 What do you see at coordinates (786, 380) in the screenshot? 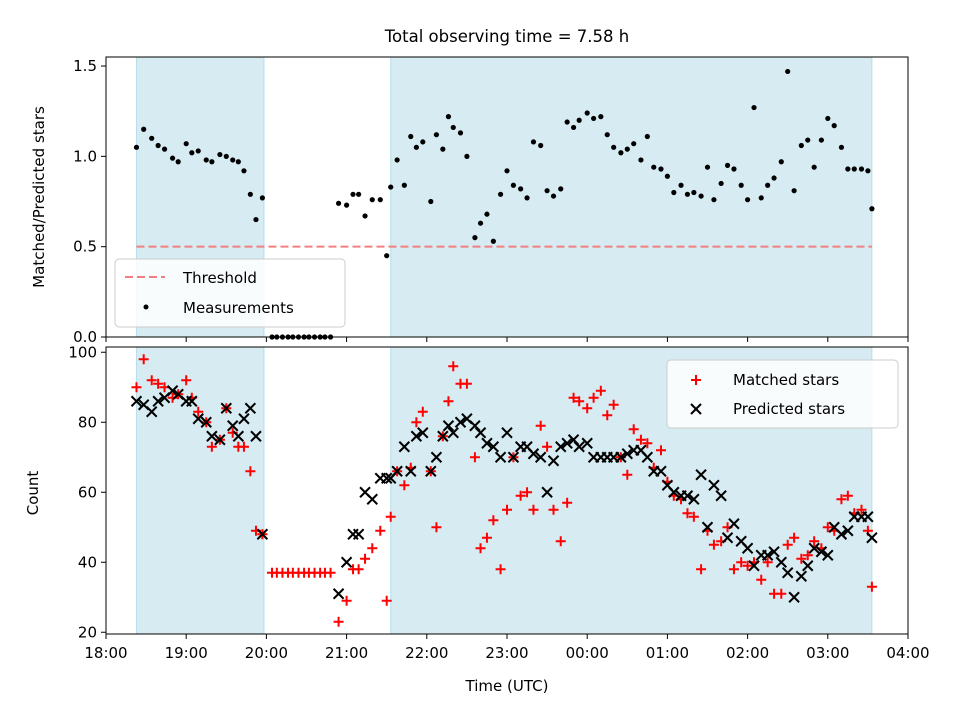
I see `legend-matched-label: Matched stars` at bounding box center [786, 380].